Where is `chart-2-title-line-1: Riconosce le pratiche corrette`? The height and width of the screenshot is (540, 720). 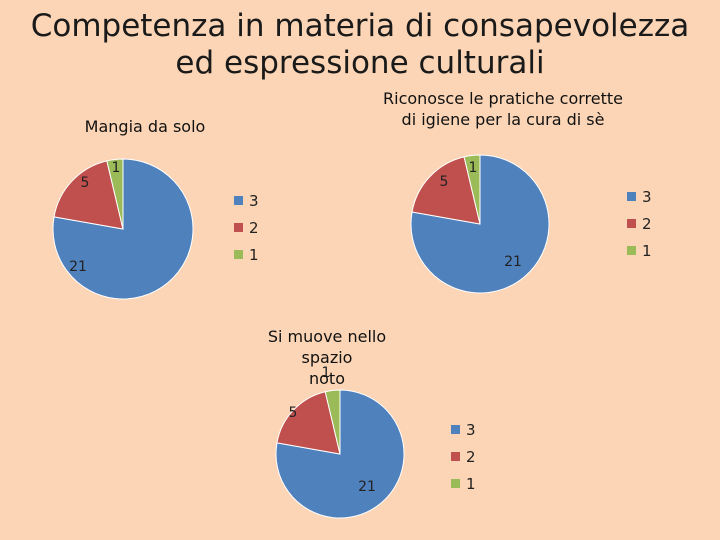 chart-2-title-line-1: Riconosce le pratiche corrette is located at coordinates (503, 98).